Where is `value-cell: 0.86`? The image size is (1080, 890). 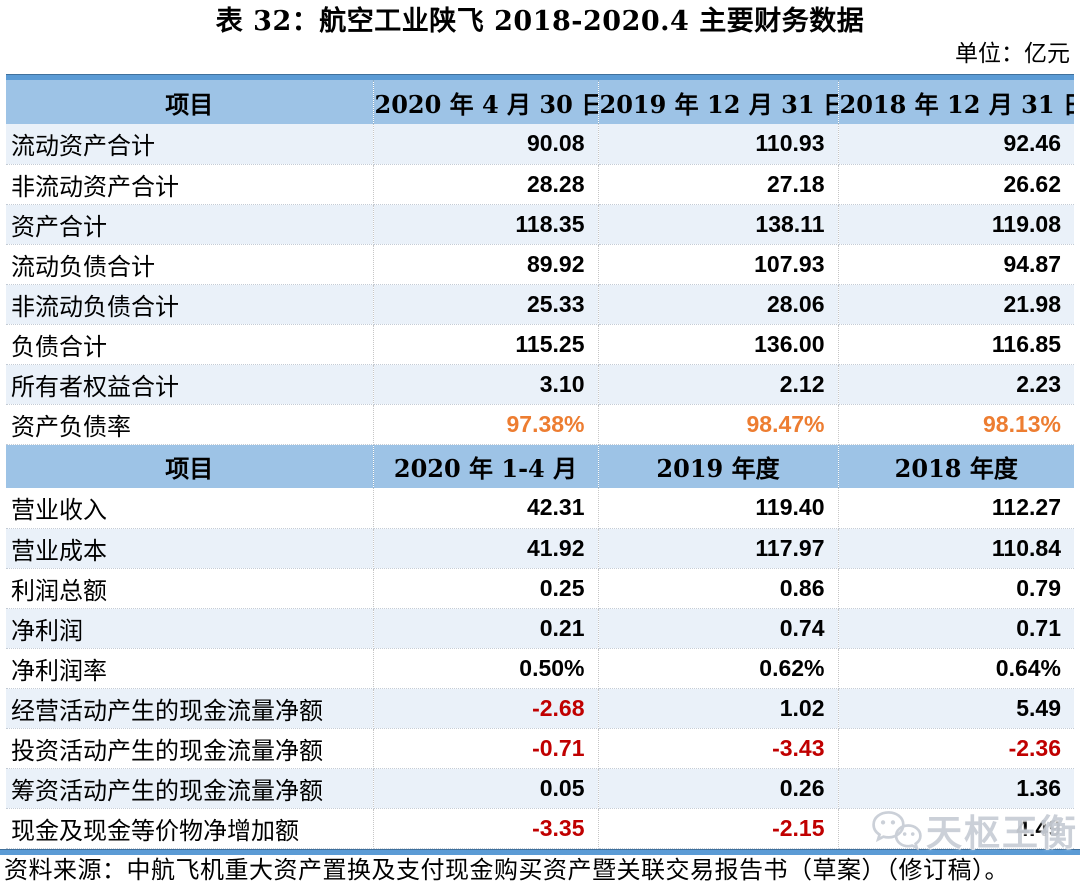 value-cell: 0.86 is located at coordinates (718, 588).